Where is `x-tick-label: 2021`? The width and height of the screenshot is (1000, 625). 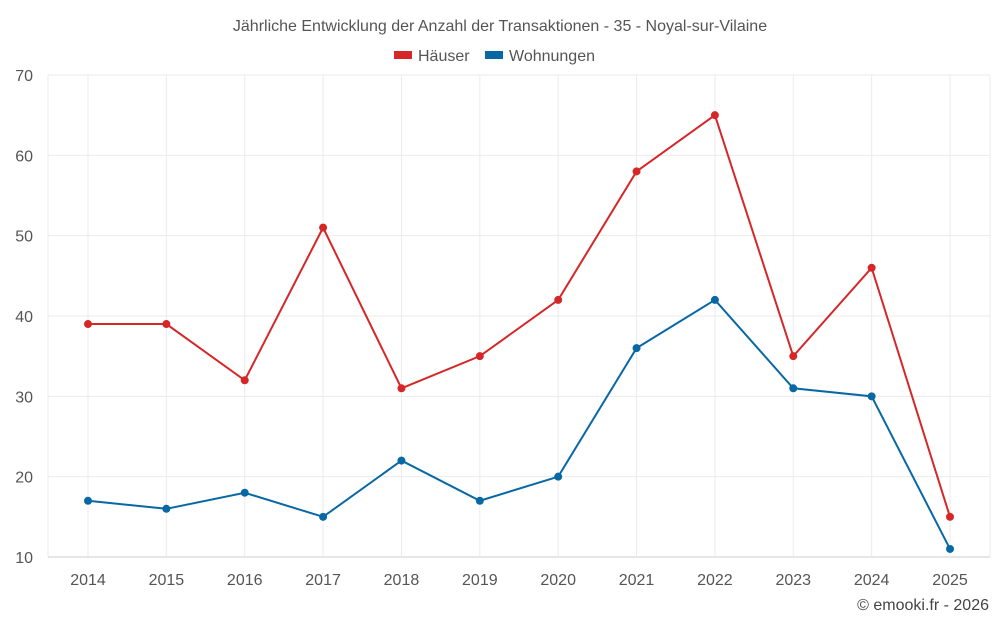 x-tick-label: 2021 is located at coordinates (637, 580).